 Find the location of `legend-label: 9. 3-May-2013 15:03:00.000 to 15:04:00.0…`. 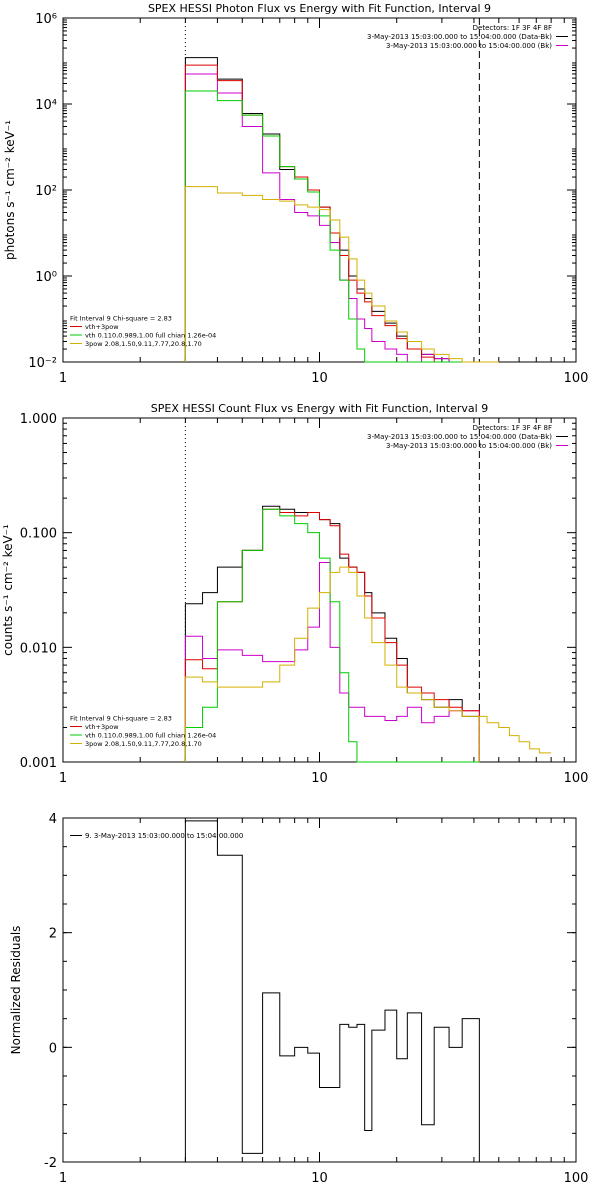

legend-label: 9. 3-May-2013 15:03:00.000 to 15:04:00.0… is located at coordinates (164, 836).